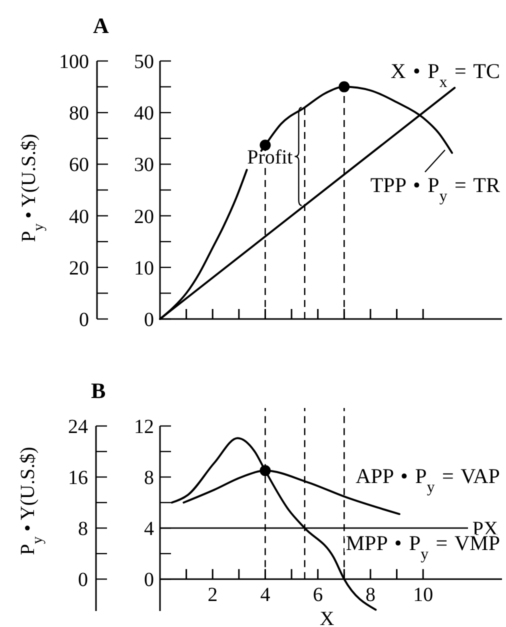 Image resolution: width=506 pixels, height=627 pixels. What do you see at coordinates (78, 427) in the screenshot?
I see `y2-tick-label: 24` at bounding box center [78, 427].